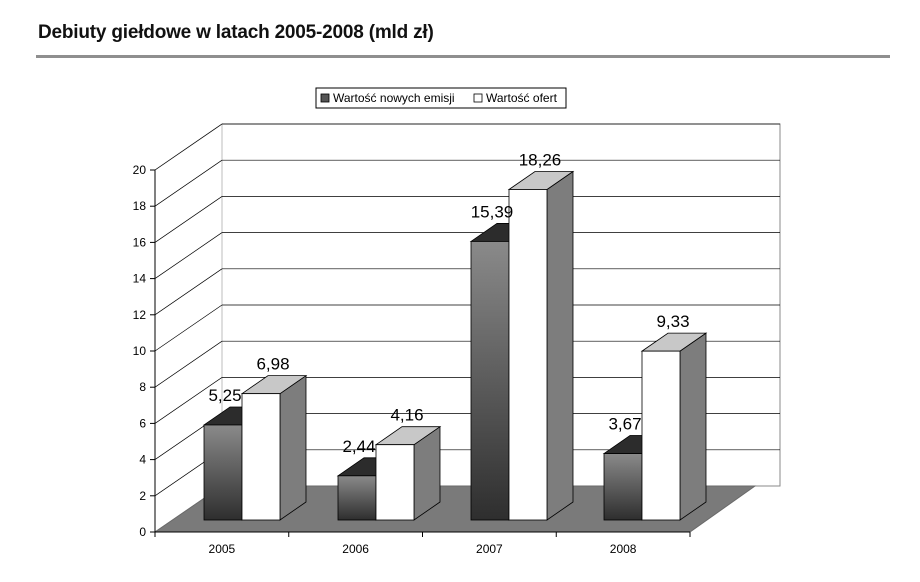  I want to click on legend-frame, so click(441, 98).